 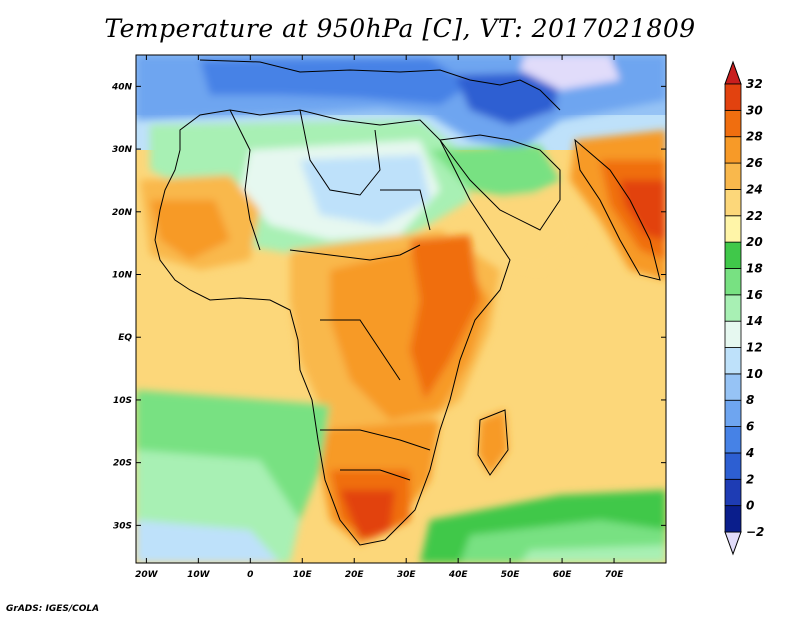 What do you see at coordinates (407, 575) in the screenshot?
I see `lon-tick-label: 30E` at bounding box center [407, 575].